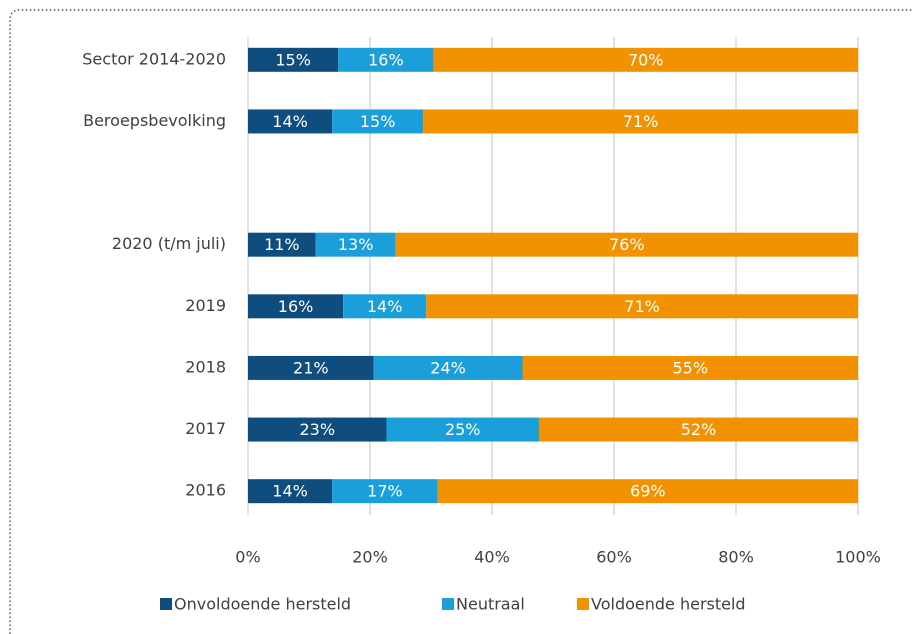  Describe the element at coordinates (247, 557) in the screenshot. I see `x-tick-label: 0%` at that location.